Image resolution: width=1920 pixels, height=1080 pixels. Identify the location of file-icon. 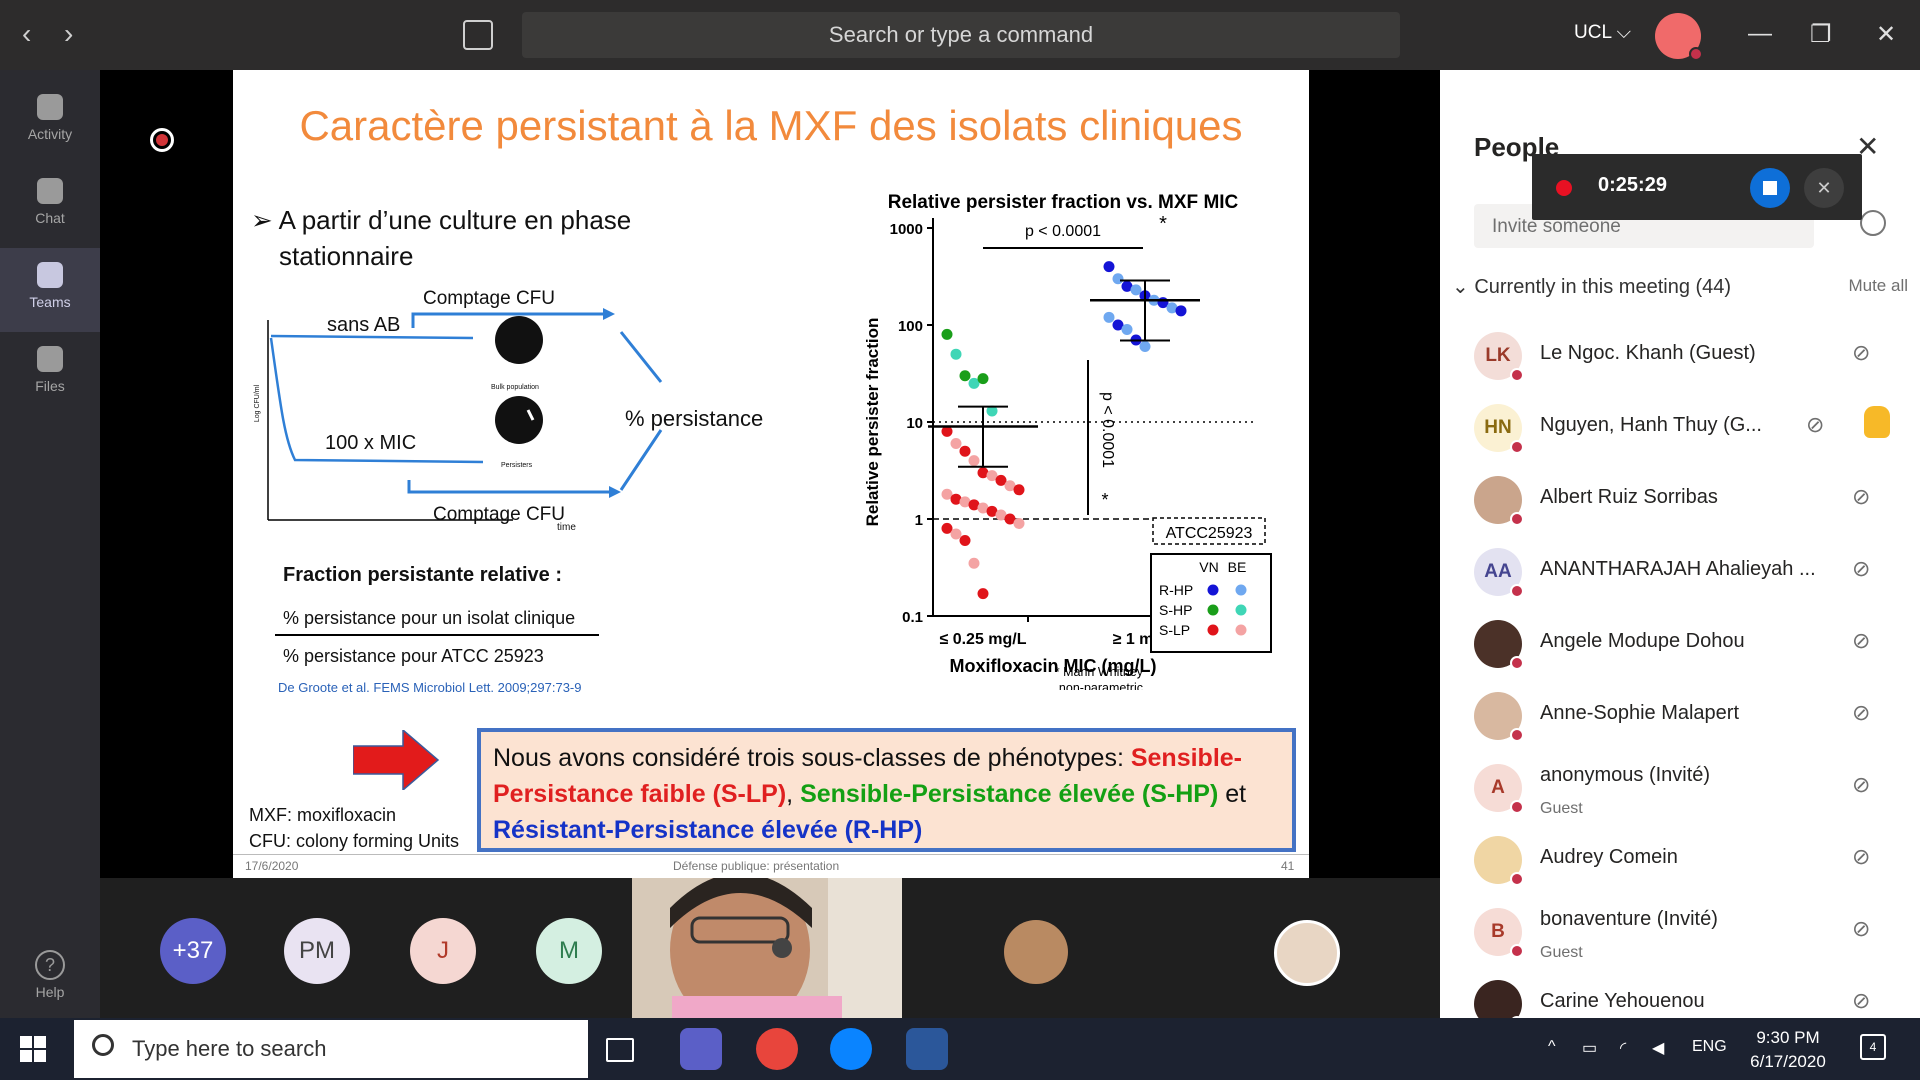
(50, 359).